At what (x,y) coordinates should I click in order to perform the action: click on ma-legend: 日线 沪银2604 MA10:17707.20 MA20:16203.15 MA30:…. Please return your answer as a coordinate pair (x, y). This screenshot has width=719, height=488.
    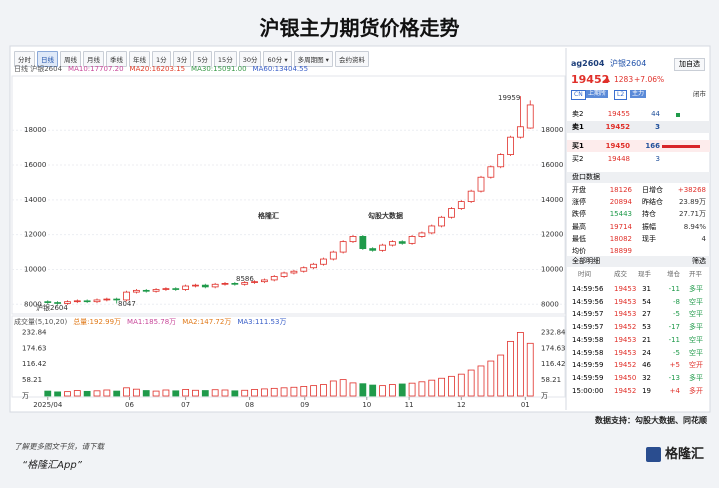
    Looking at the image, I should click on (161, 69).